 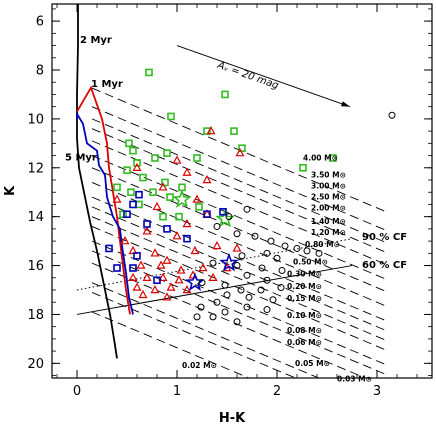 I want to click on x-axis-title: H-K, so click(x=232, y=418).